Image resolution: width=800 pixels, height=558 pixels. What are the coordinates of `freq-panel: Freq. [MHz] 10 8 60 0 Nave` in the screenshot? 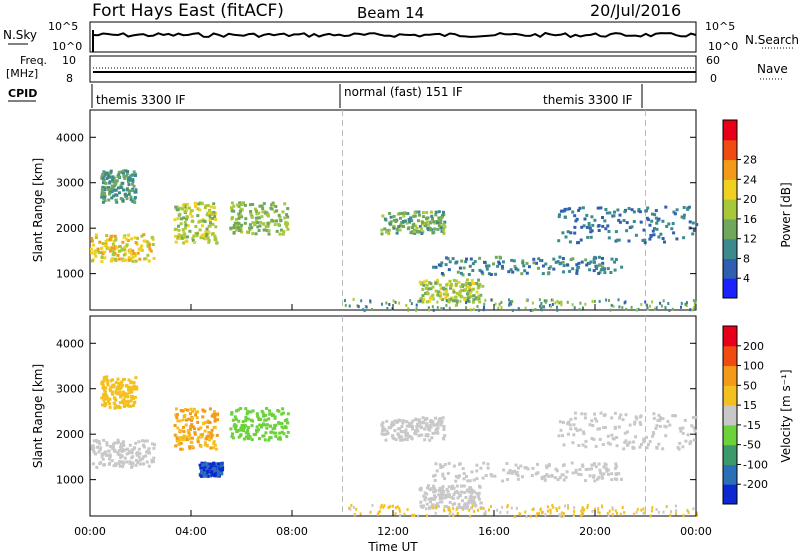 It's located at (397, 69).